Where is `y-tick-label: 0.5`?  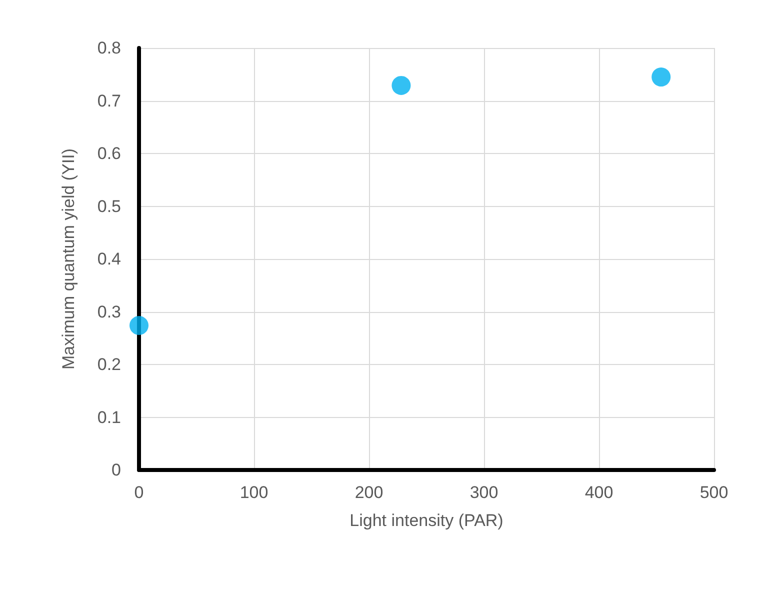
y-tick-label: 0.5 is located at coordinates (109, 206).